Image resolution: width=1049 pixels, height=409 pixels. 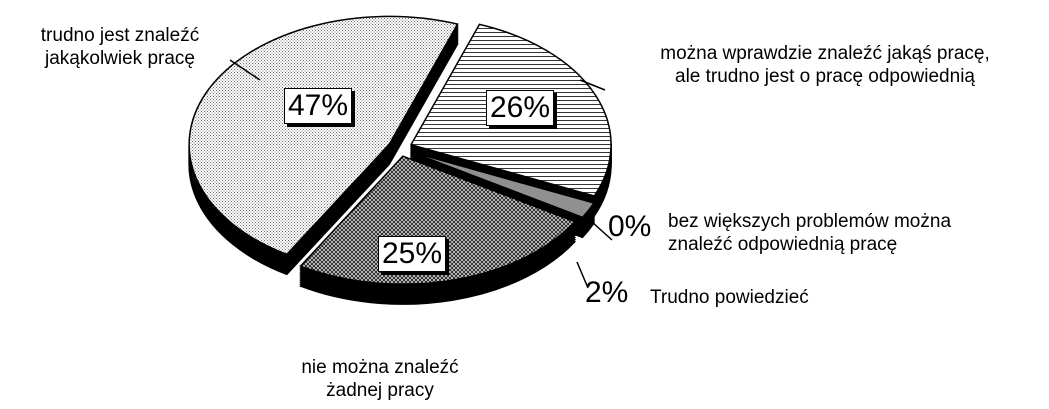 I want to click on value-label: 0%, so click(x=630, y=226).